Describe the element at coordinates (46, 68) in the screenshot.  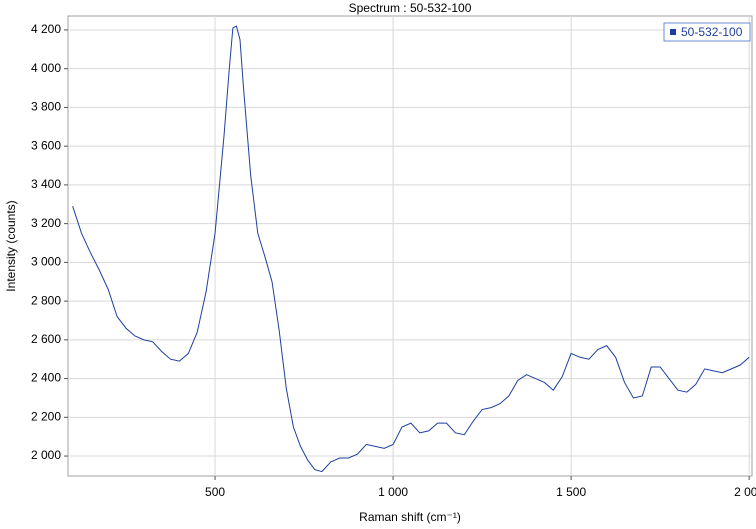
I see `y-tick-label: 4 000` at that location.